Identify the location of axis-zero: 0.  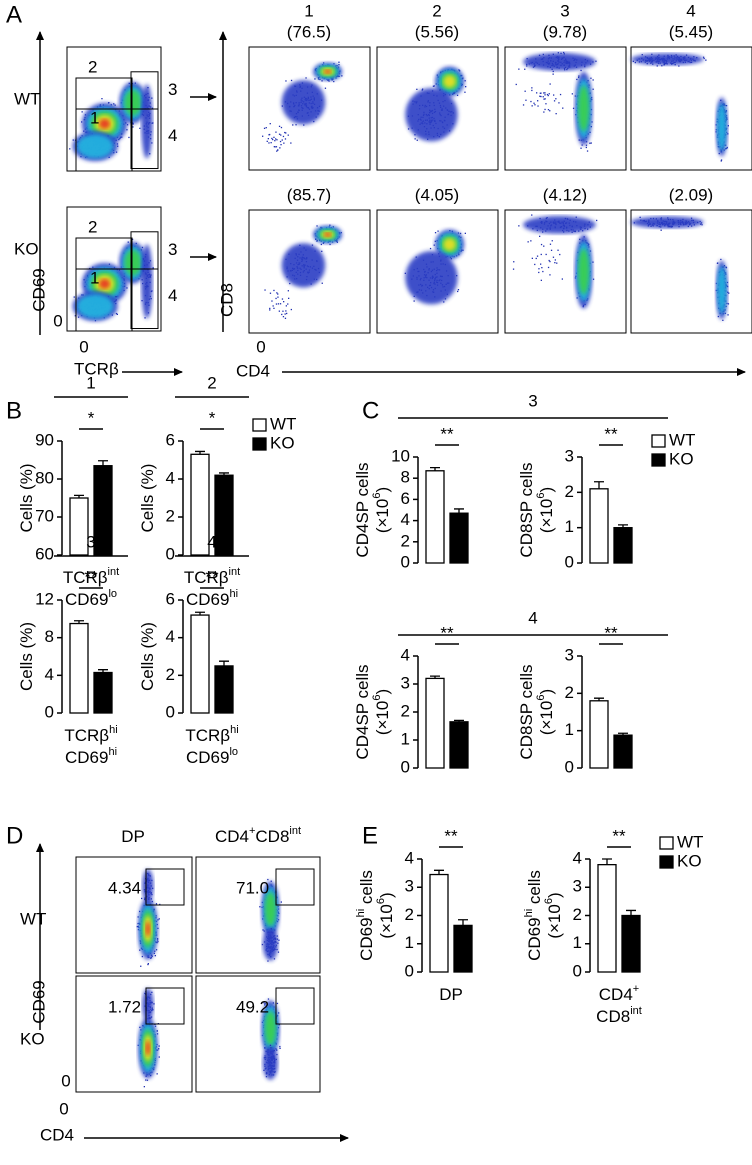
(63, 1108).